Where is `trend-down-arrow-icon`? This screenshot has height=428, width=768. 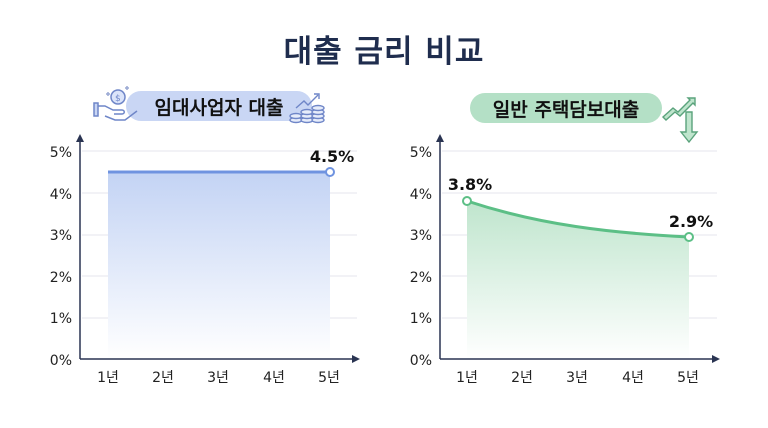 trend-down-arrow-icon is located at coordinates (680, 120).